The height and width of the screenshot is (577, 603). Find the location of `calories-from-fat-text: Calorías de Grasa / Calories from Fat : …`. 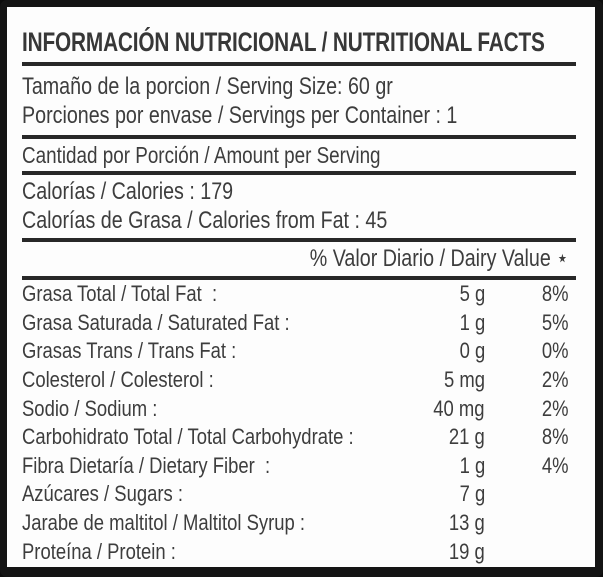

calories-from-fat-text: Calorías de Grasa / Calories from Fat : … is located at coordinates (205, 220).